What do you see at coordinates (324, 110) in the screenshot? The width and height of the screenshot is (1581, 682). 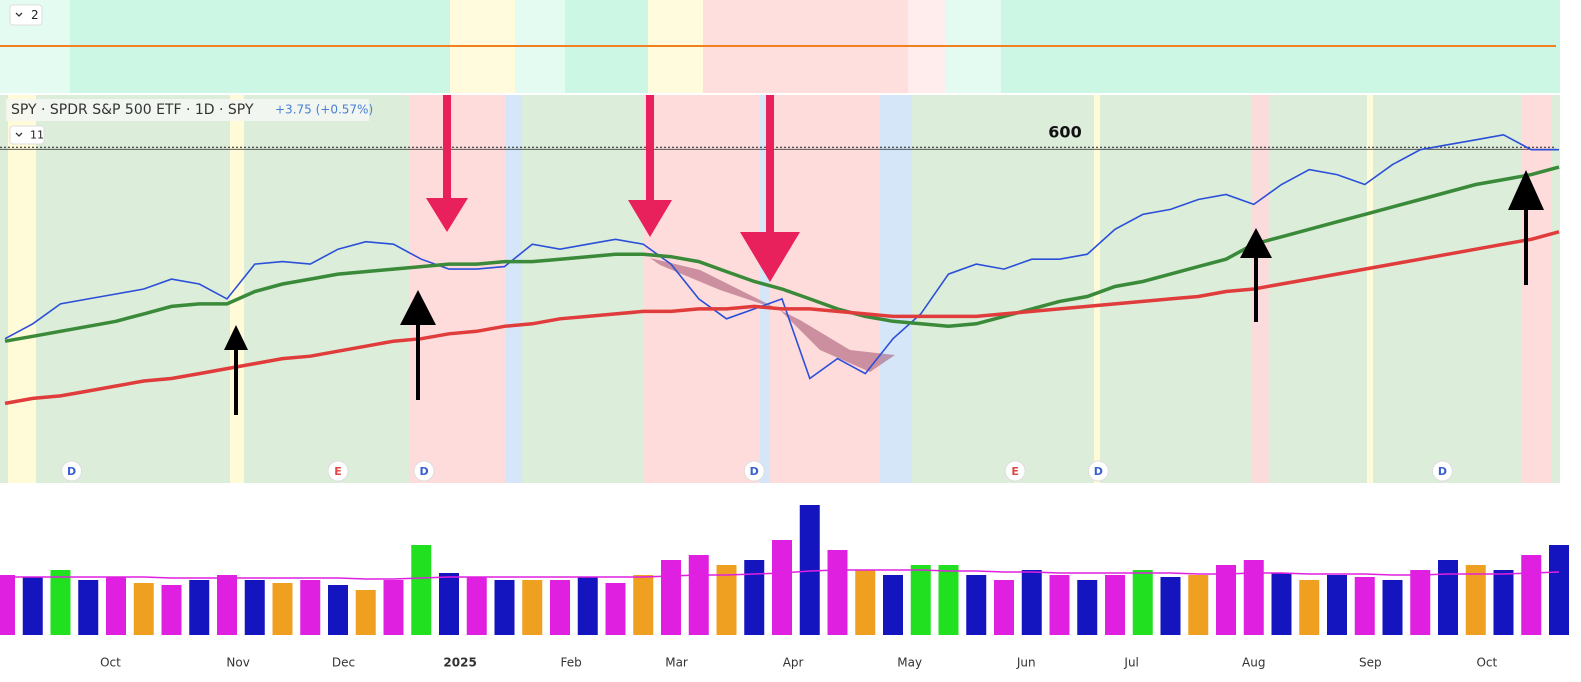 I see `change-text: +3.75 (+0.57%)` at bounding box center [324, 110].